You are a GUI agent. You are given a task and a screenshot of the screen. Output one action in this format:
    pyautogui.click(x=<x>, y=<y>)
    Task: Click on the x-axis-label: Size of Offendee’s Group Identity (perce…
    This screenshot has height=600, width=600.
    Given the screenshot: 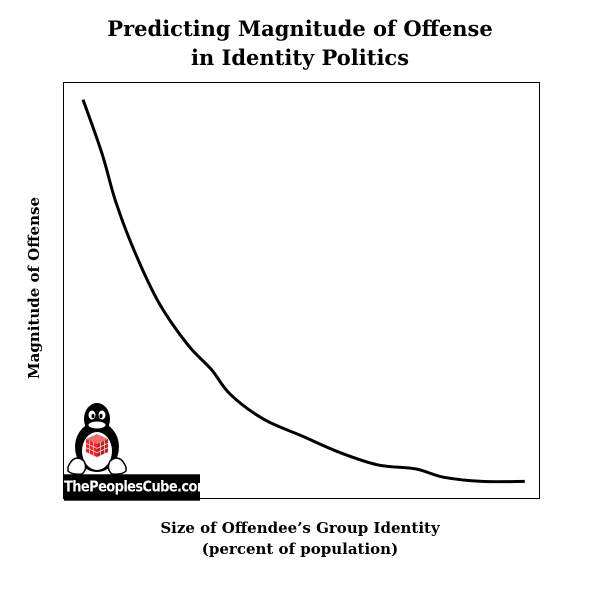 What is the action you would take?
    pyautogui.click(x=300, y=539)
    